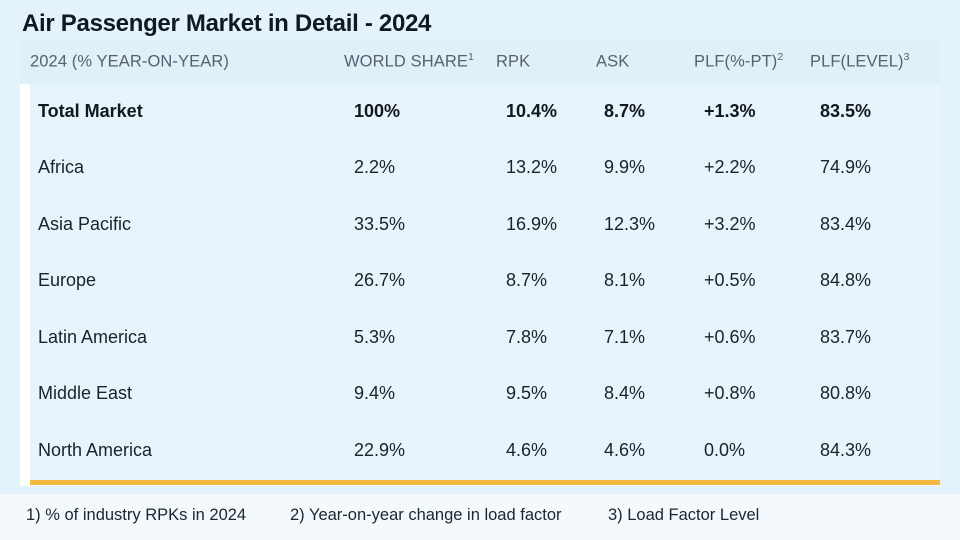 This screenshot has width=960, height=540. What do you see at coordinates (513, 61) in the screenshot?
I see `header-rpk: RPK` at bounding box center [513, 61].